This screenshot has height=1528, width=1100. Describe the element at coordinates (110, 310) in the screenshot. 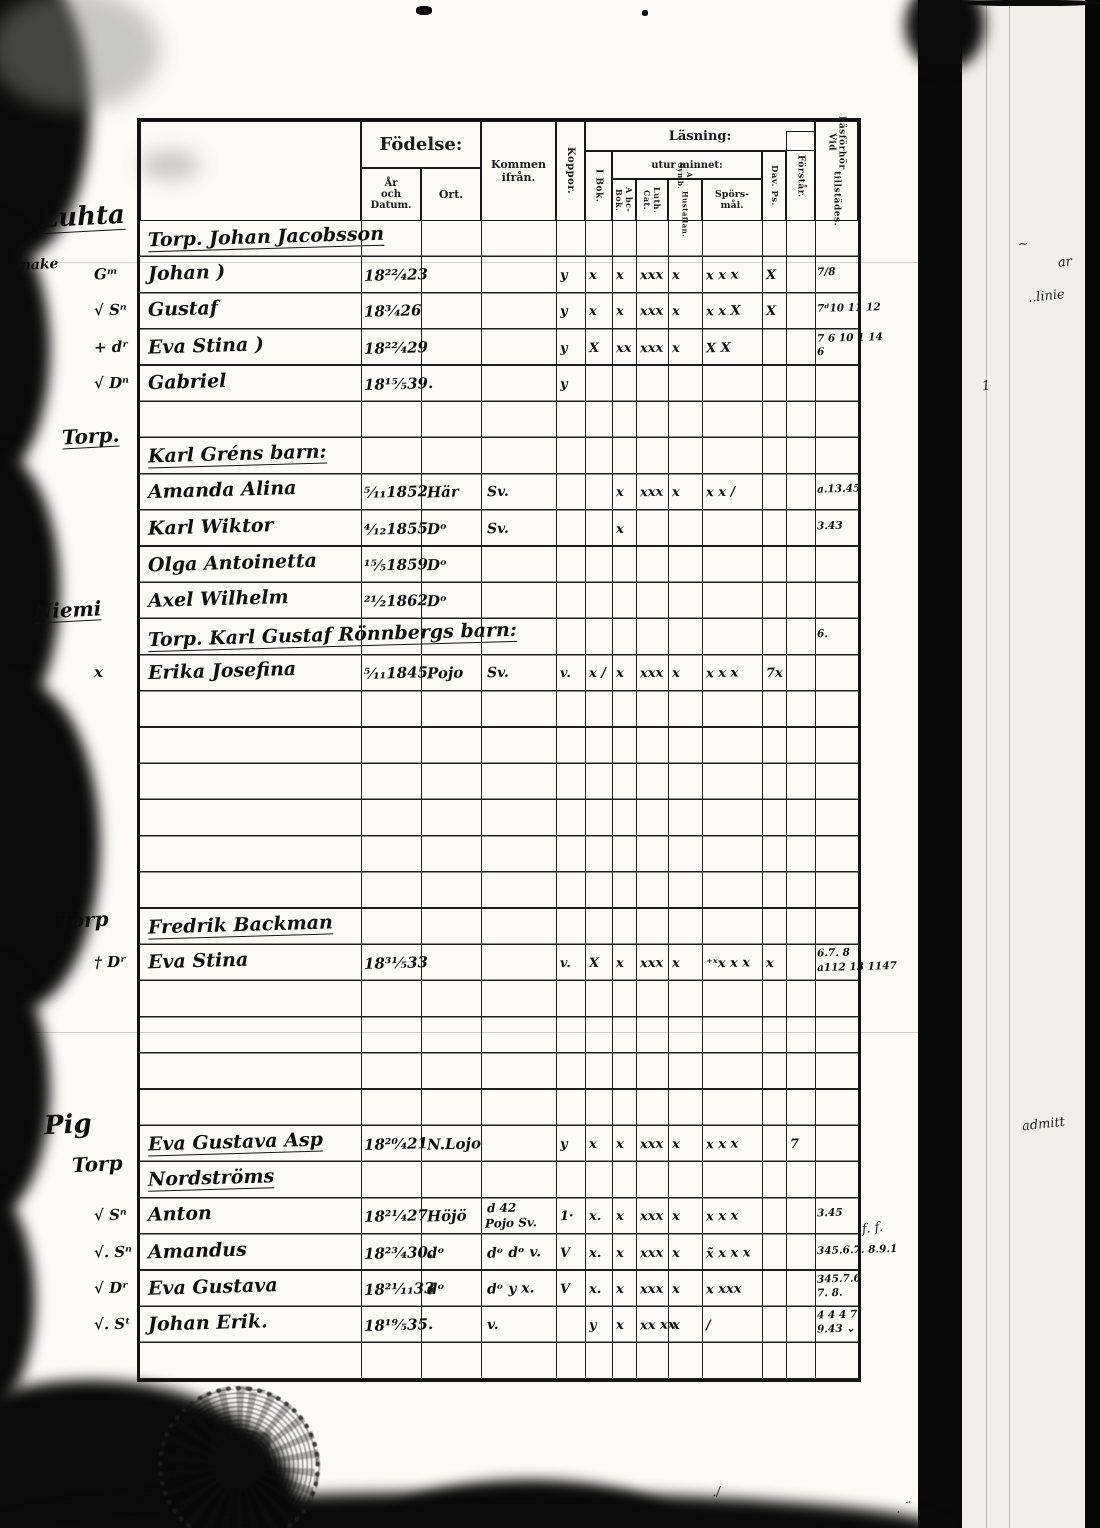

I see `row-prefix: √ Sⁿ` at that location.